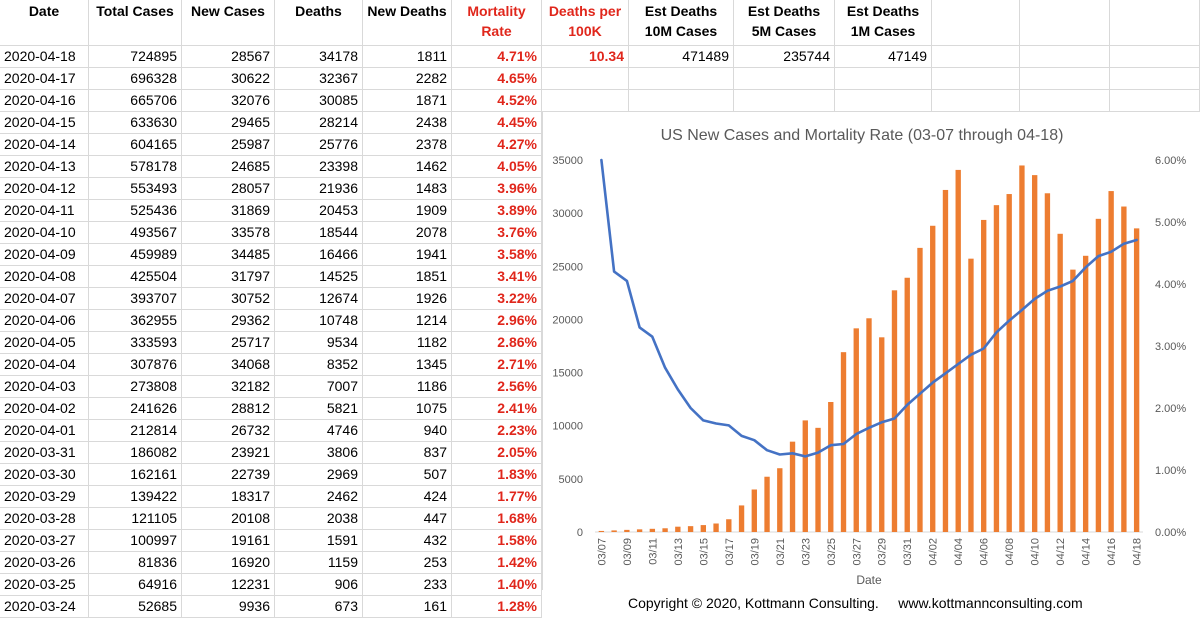  What do you see at coordinates (497, 167) in the screenshot?
I see `table-cell: 4.05%` at bounding box center [497, 167].